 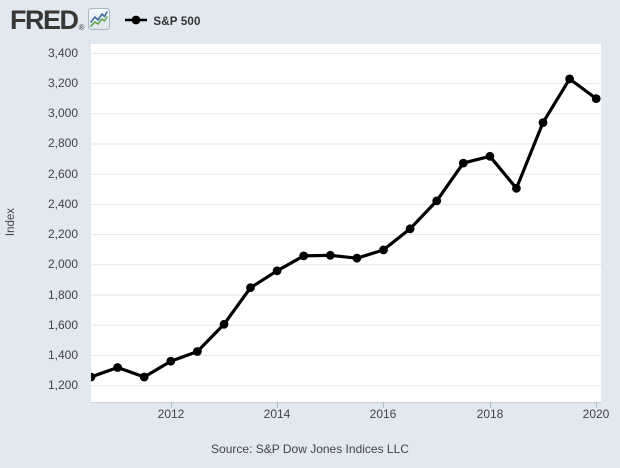 What do you see at coordinates (346, 402) in the screenshot?
I see `x-axis-line` at bounding box center [346, 402].